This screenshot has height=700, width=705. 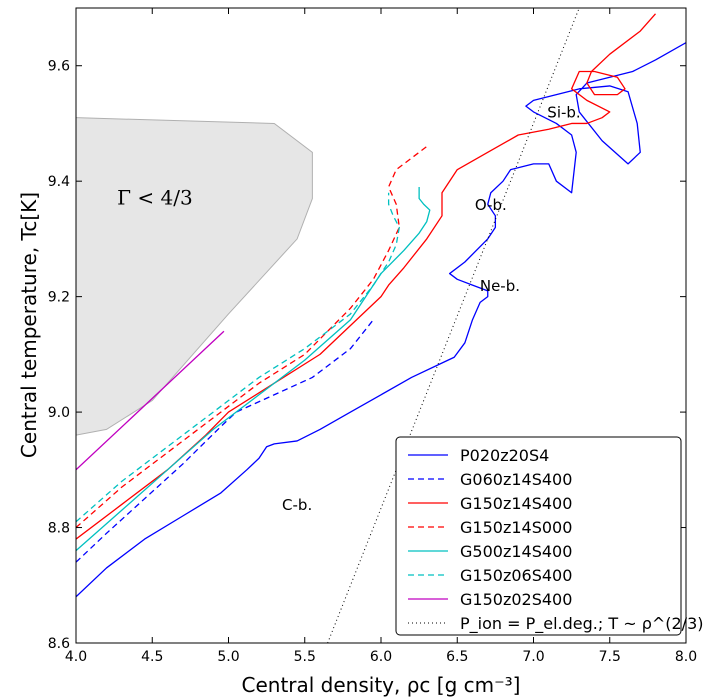 What do you see at coordinates (516, 599) in the screenshot?
I see `legend-label-6: G150z02S400` at bounding box center [516, 599].